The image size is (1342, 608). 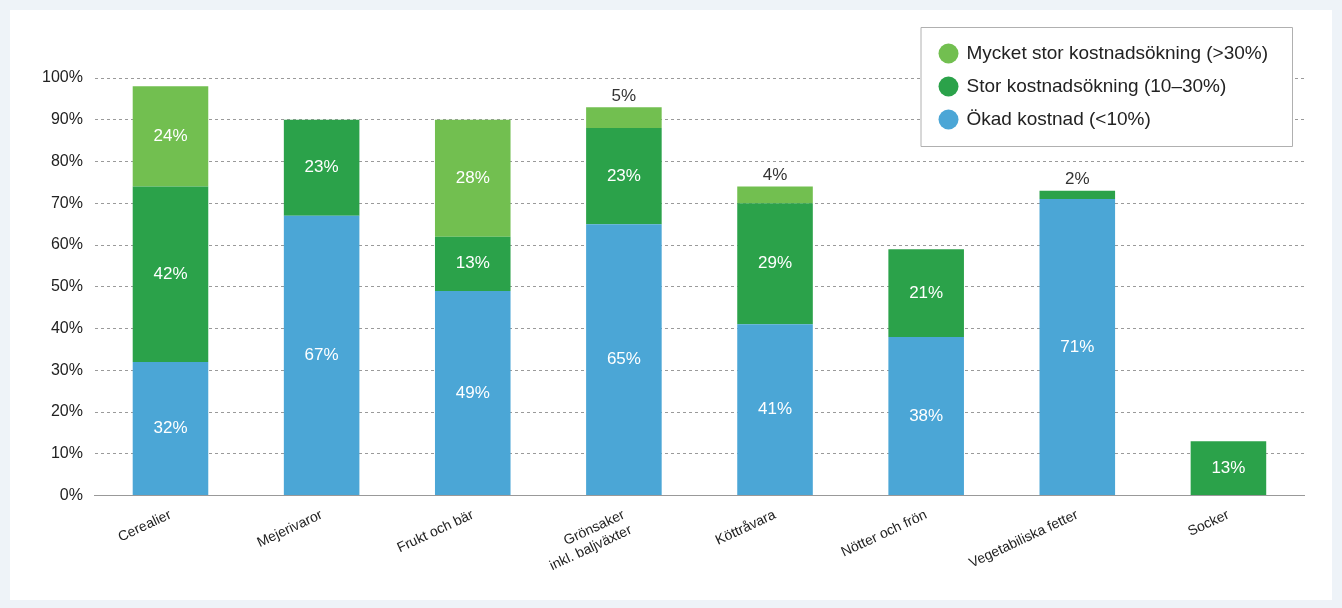 I want to click on y-tick-label: 80%, so click(x=66, y=160).